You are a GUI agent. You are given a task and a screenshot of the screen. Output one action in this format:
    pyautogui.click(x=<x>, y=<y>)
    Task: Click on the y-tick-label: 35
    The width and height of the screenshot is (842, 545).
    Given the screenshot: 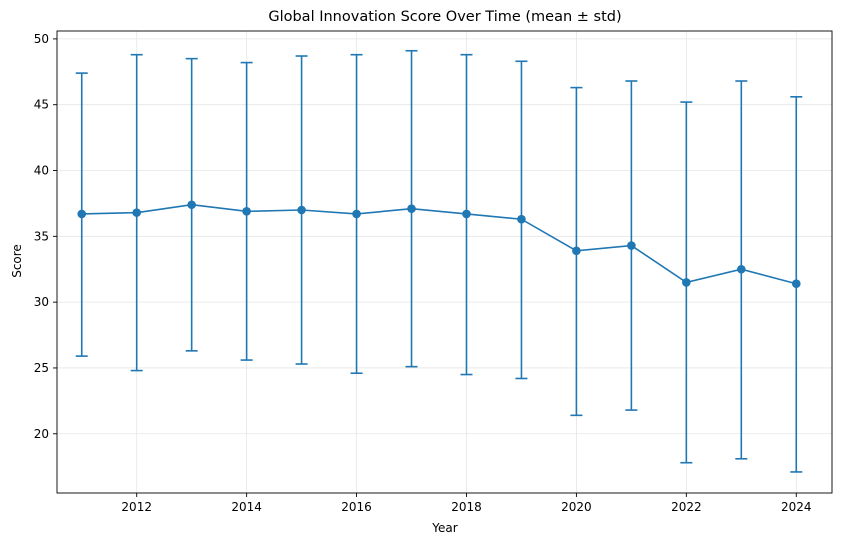 What is the action you would take?
    pyautogui.click(x=41, y=236)
    